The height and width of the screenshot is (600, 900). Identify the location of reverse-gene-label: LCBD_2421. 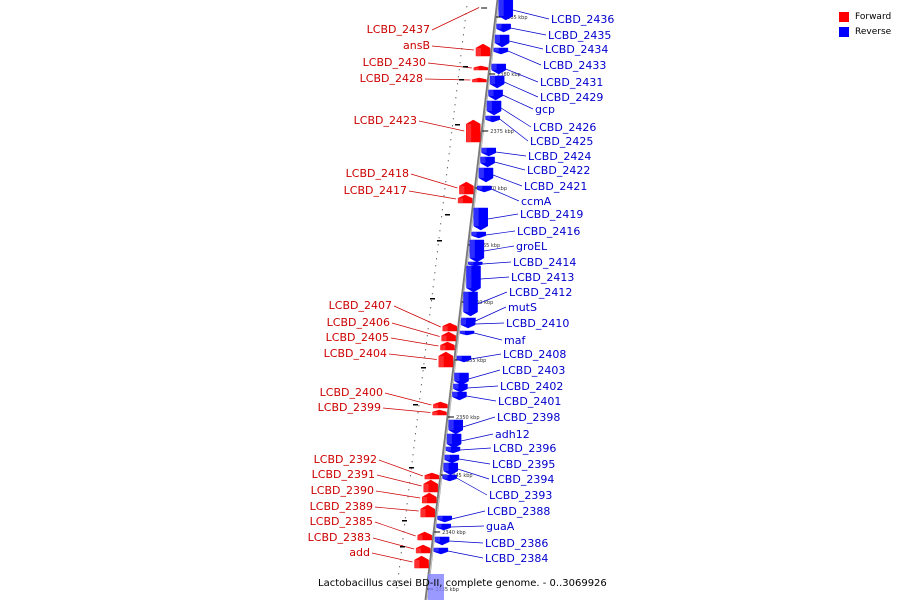
(555, 186).